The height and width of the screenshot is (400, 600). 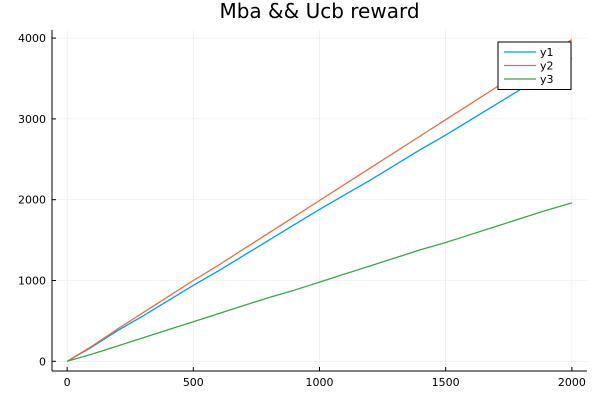 I want to click on legend-label-y2: y2, so click(x=547, y=66).